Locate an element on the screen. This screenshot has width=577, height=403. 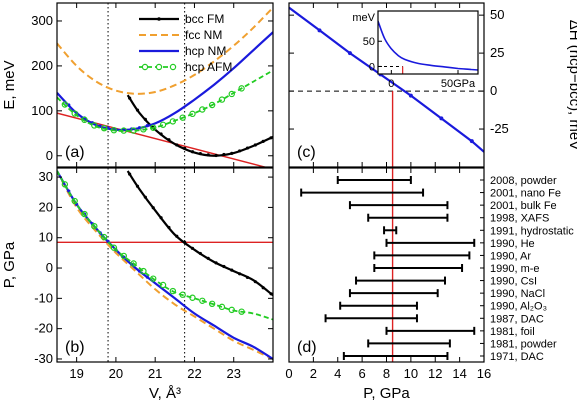
x-tick-label: 19 is located at coordinates (76, 373).